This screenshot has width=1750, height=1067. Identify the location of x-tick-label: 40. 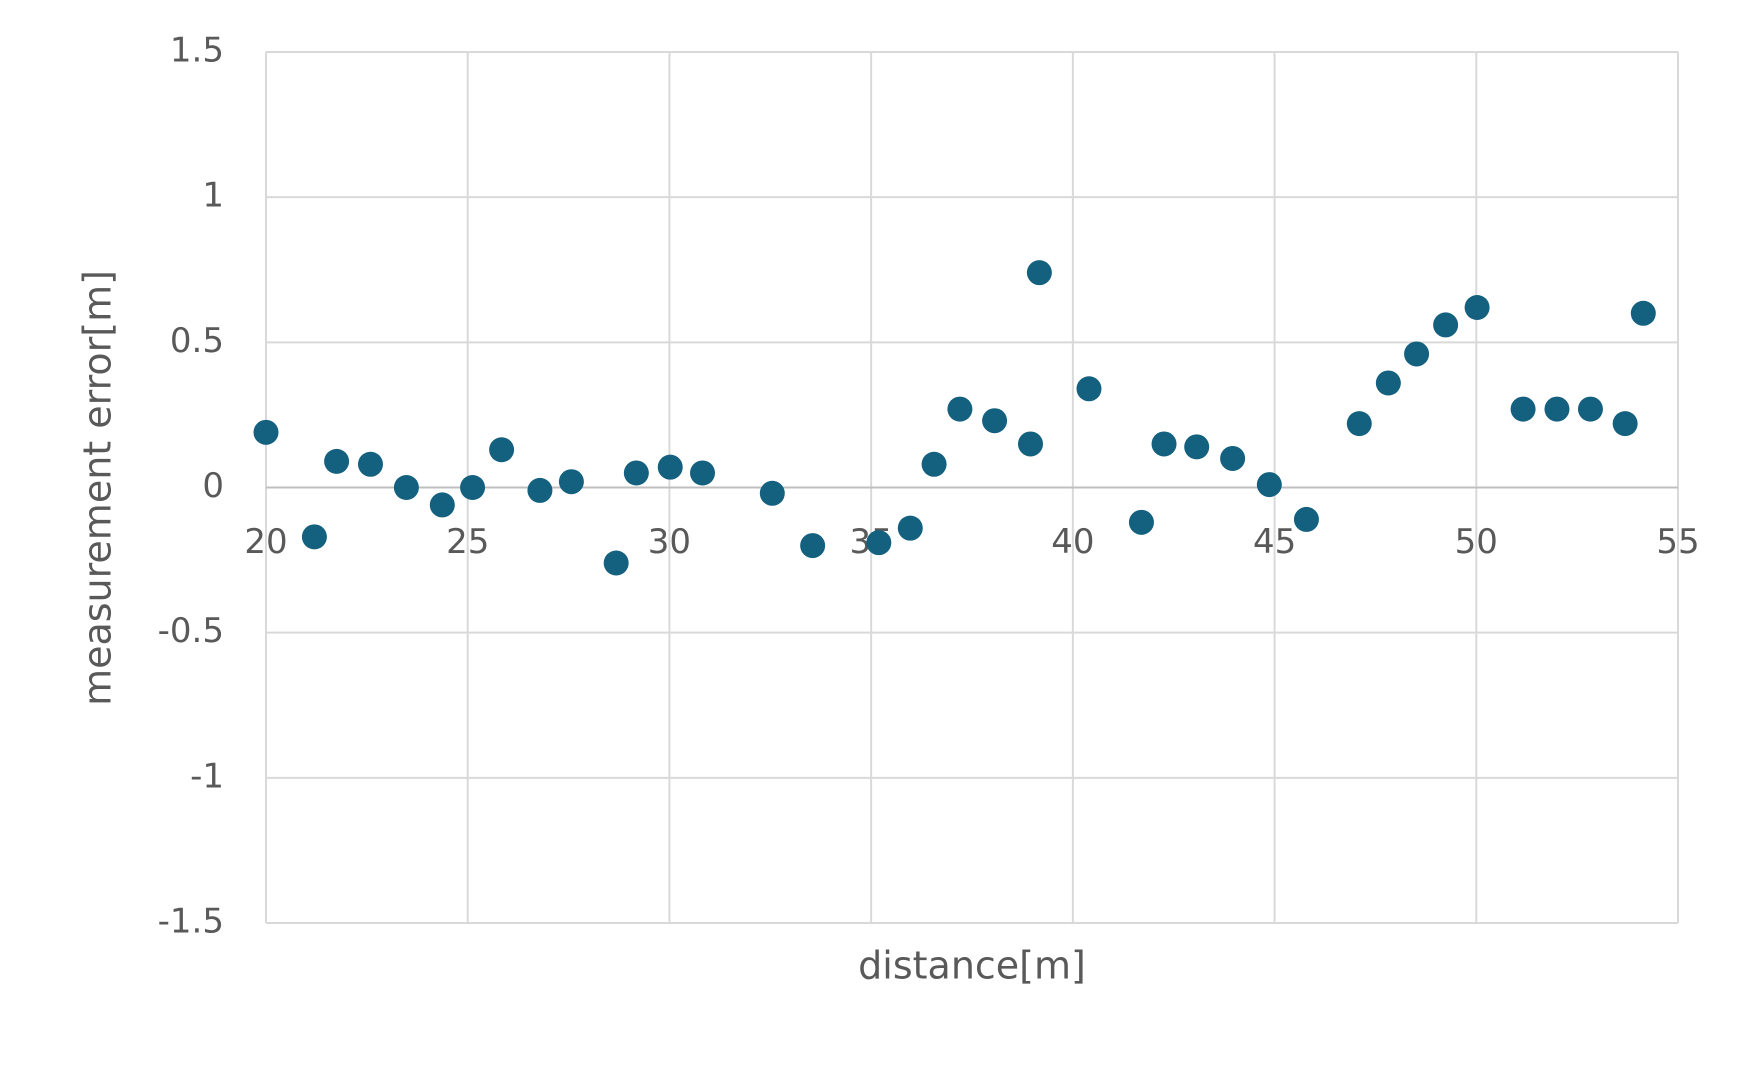
(1072, 542).